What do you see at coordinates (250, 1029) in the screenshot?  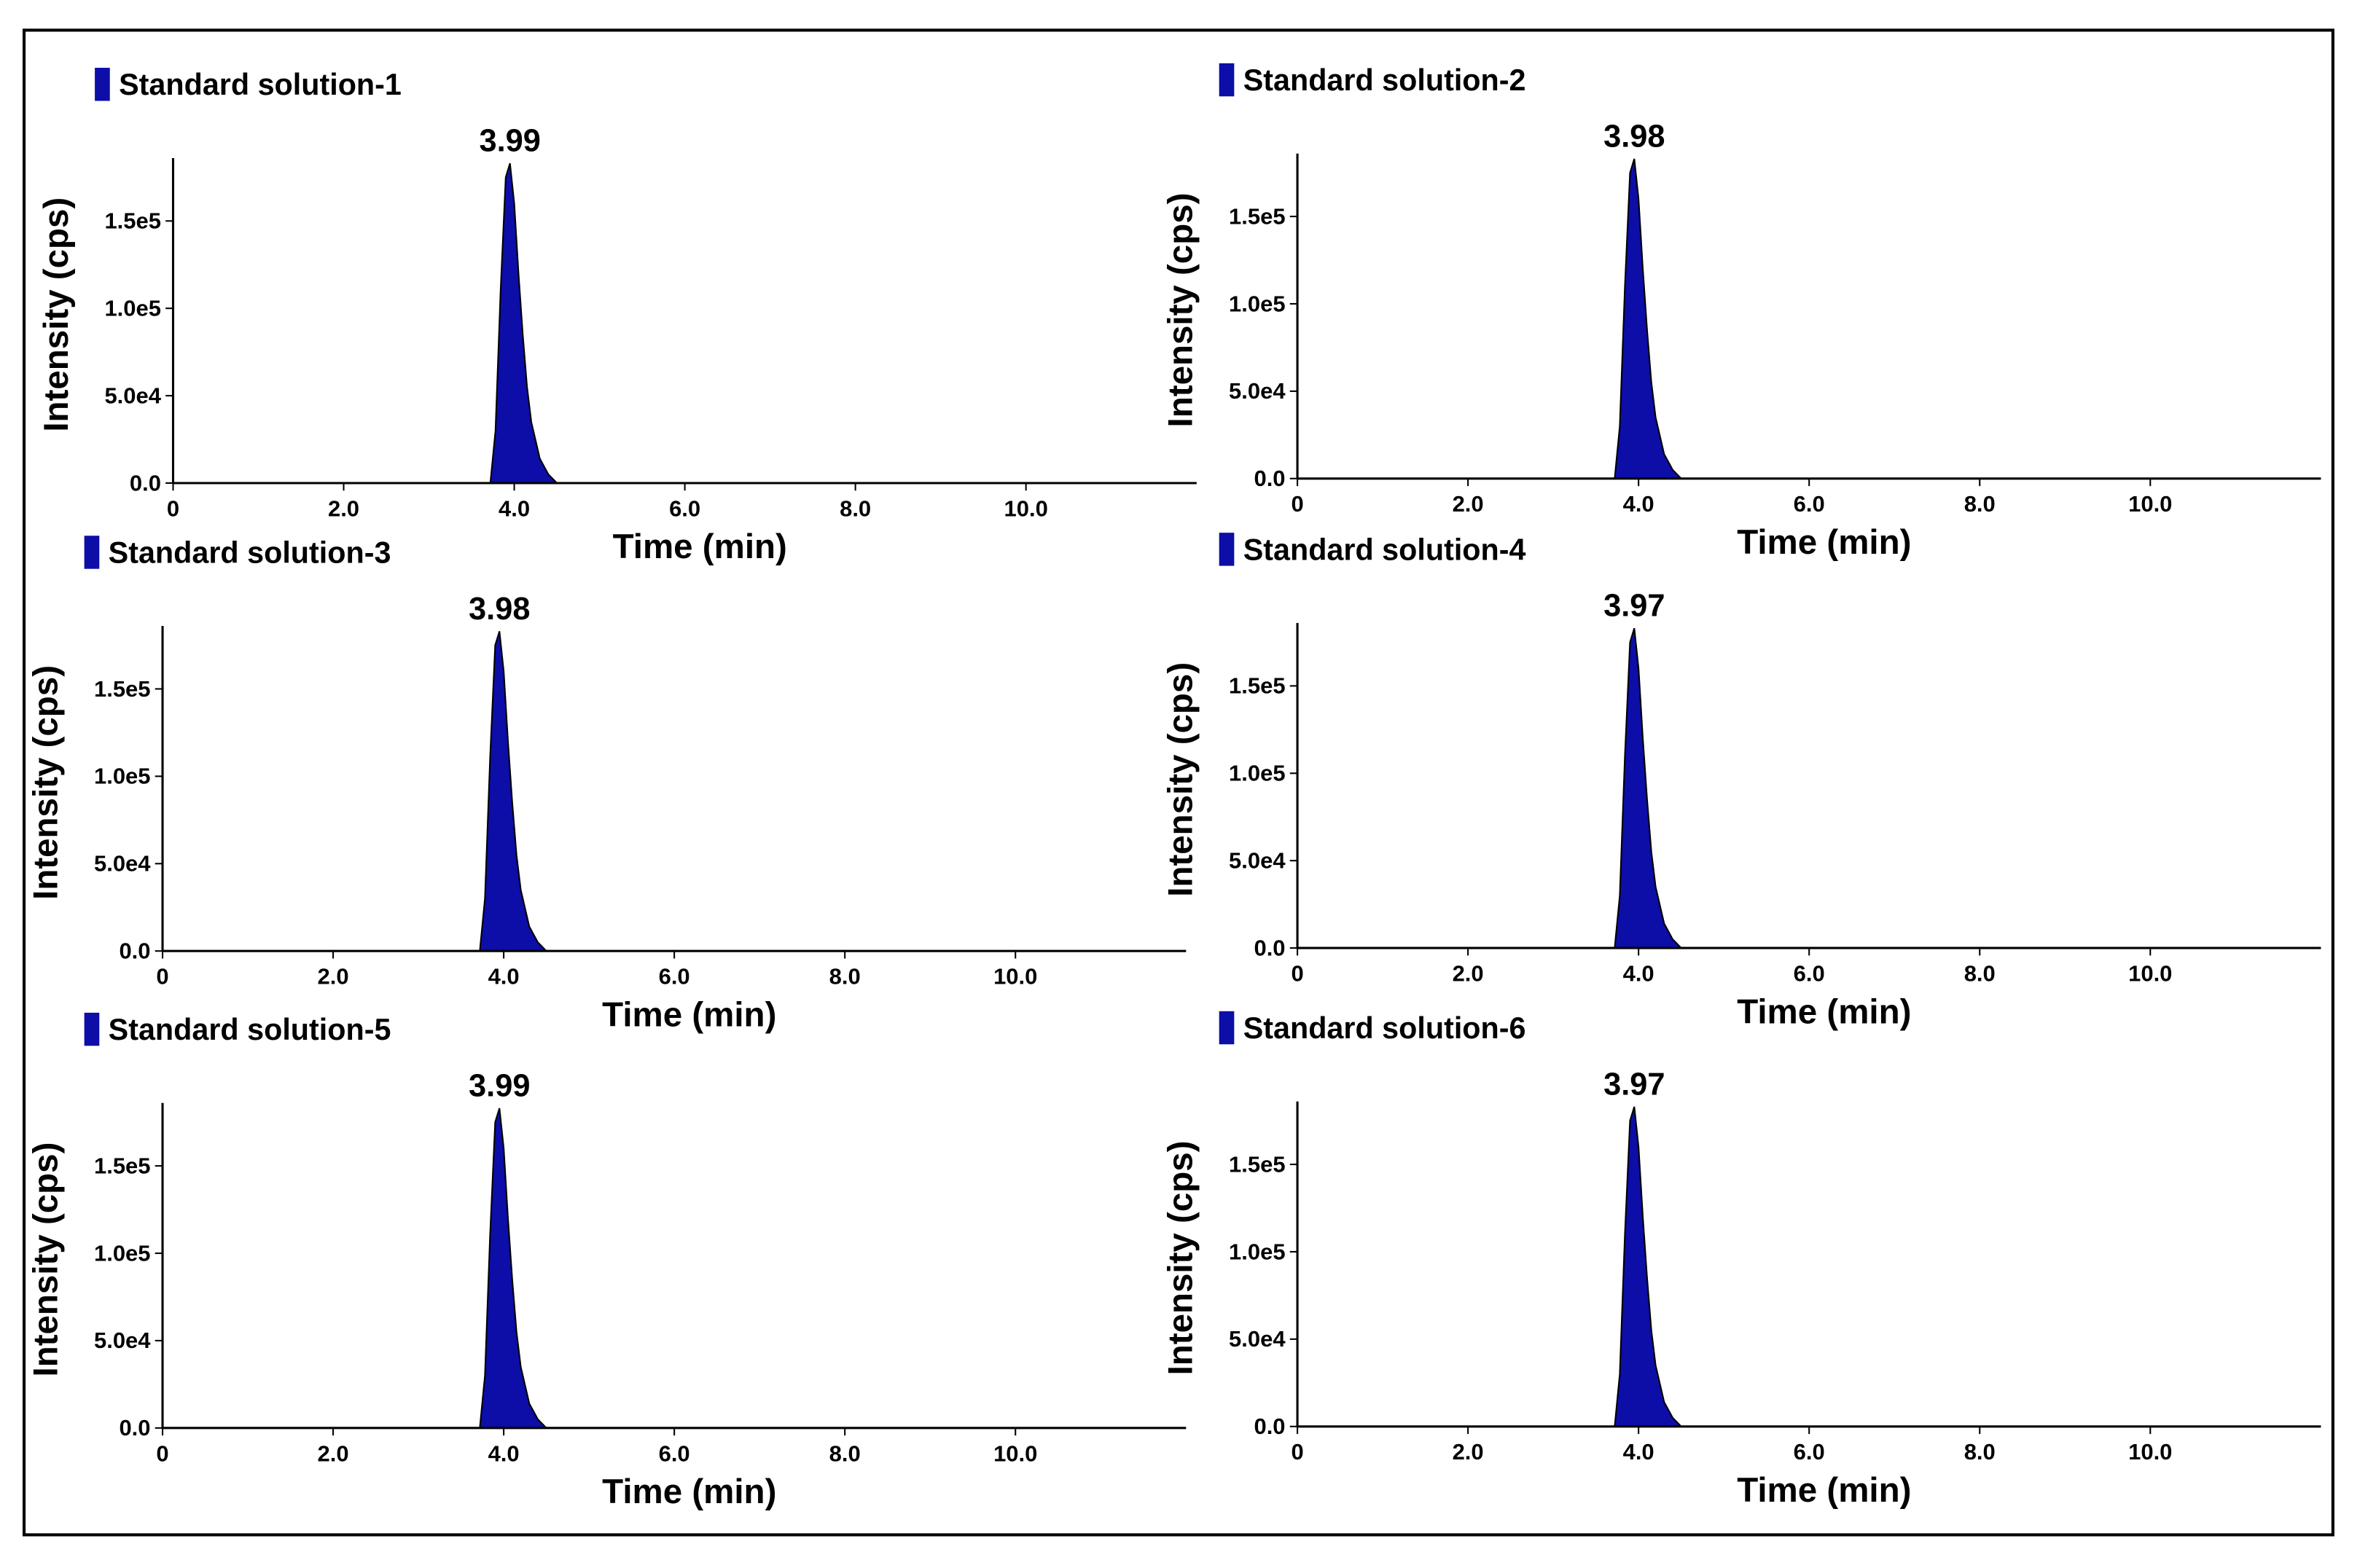 I see `legend-label: Standard solution-5` at bounding box center [250, 1029].